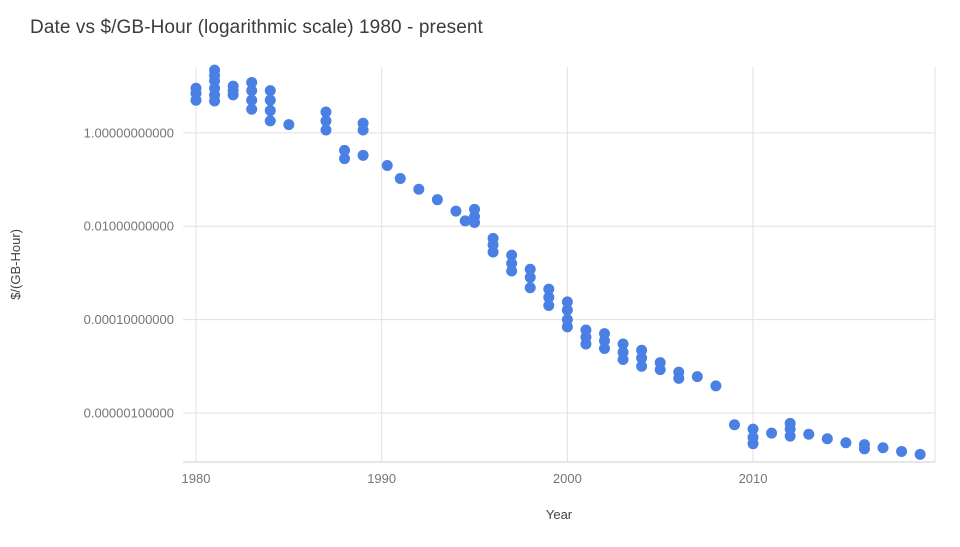  What do you see at coordinates (129, 319) in the screenshot?
I see `y-tick-label: 0.00010000000` at bounding box center [129, 319].